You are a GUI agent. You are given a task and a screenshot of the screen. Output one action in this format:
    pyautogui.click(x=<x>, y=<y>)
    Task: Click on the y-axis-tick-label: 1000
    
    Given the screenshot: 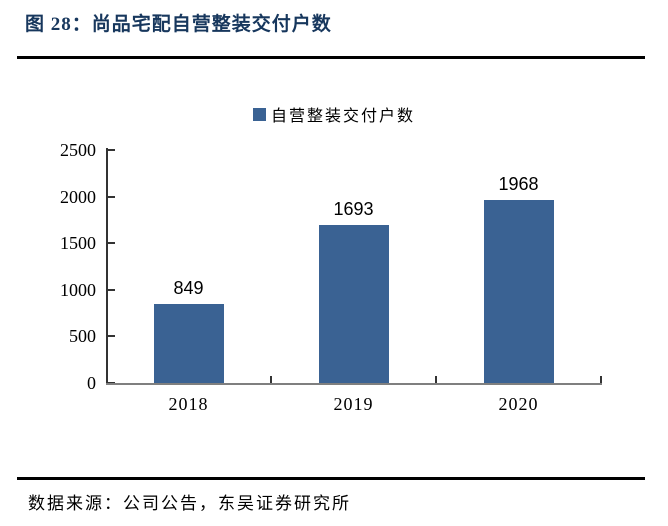 What is the action you would take?
    pyautogui.click(x=78, y=289)
    